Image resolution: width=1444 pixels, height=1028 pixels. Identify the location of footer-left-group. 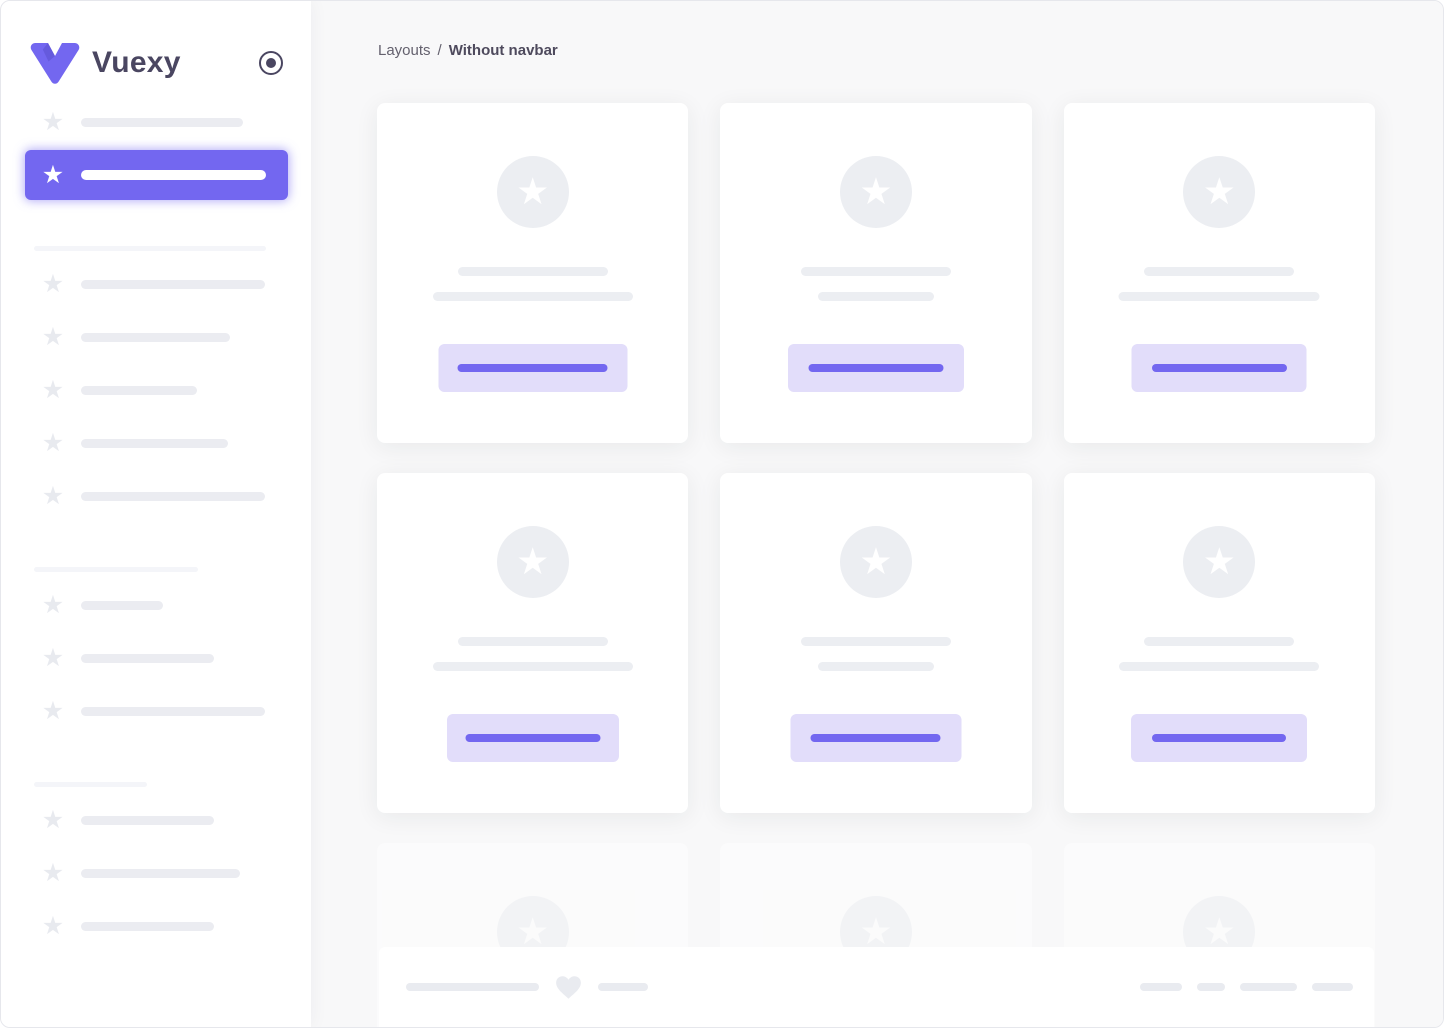
(527, 987).